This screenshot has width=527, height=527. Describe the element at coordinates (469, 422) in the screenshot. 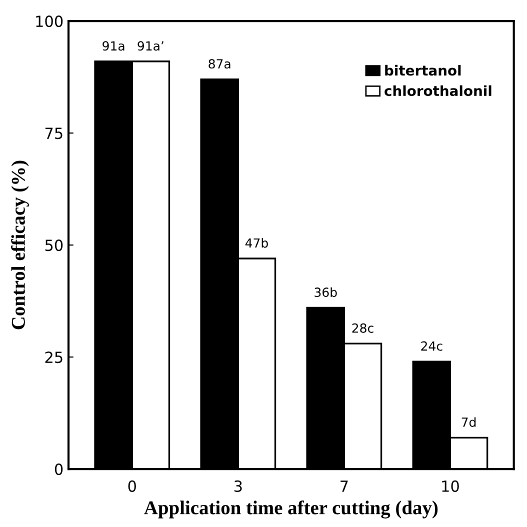

I see `data-label: 7d` at that location.